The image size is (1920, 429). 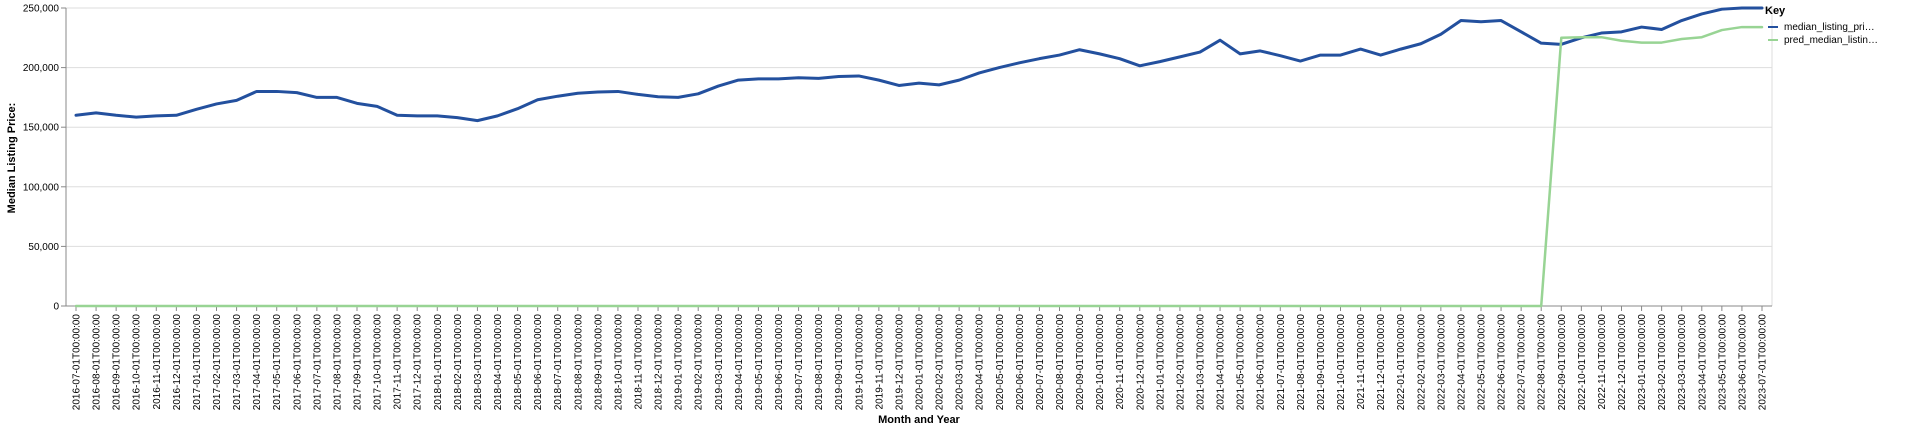 I want to click on y-tick-label: 250,000, so click(x=41, y=9).